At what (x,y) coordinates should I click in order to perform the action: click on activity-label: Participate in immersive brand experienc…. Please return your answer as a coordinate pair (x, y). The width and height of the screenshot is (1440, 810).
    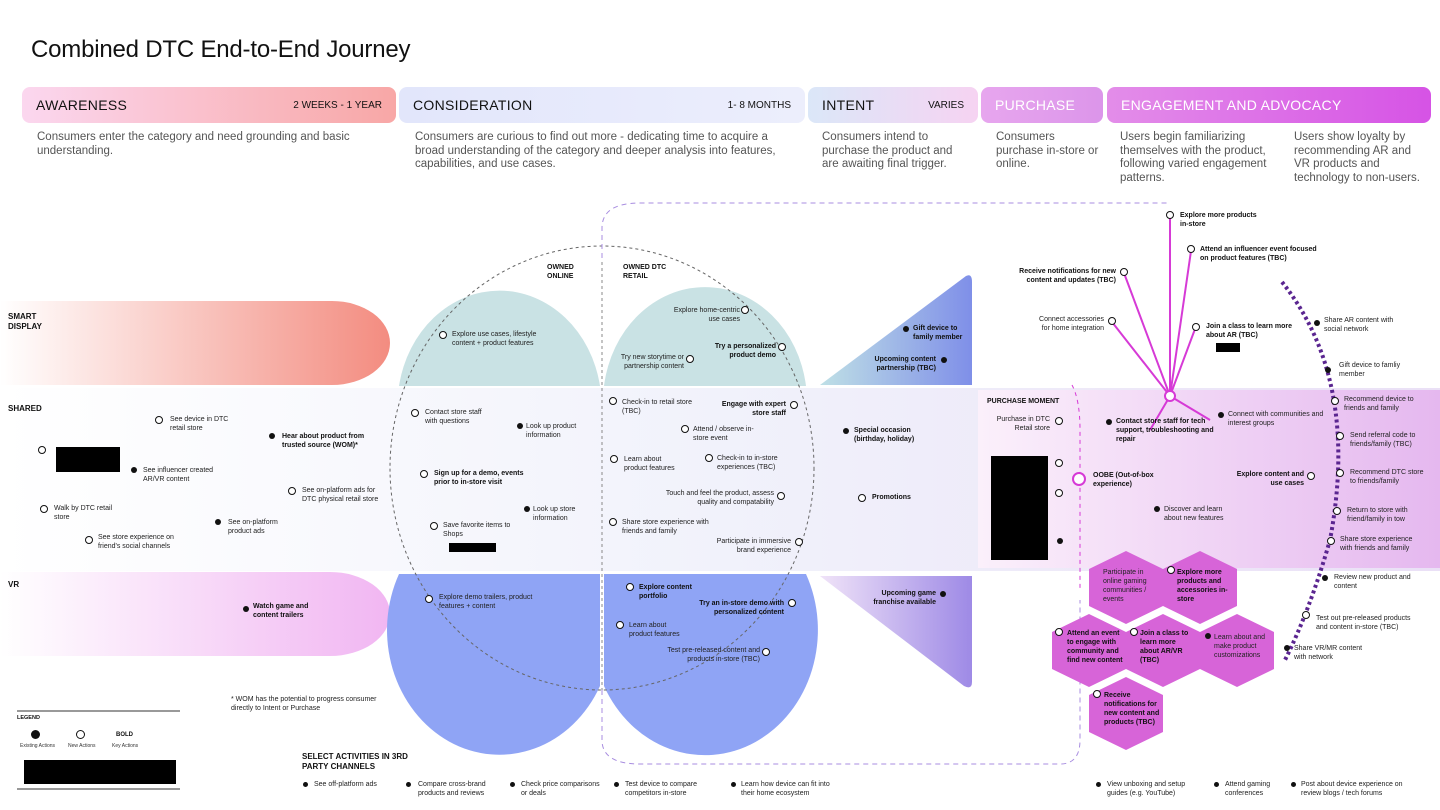
    Looking at the image, I should click on (753, 546).